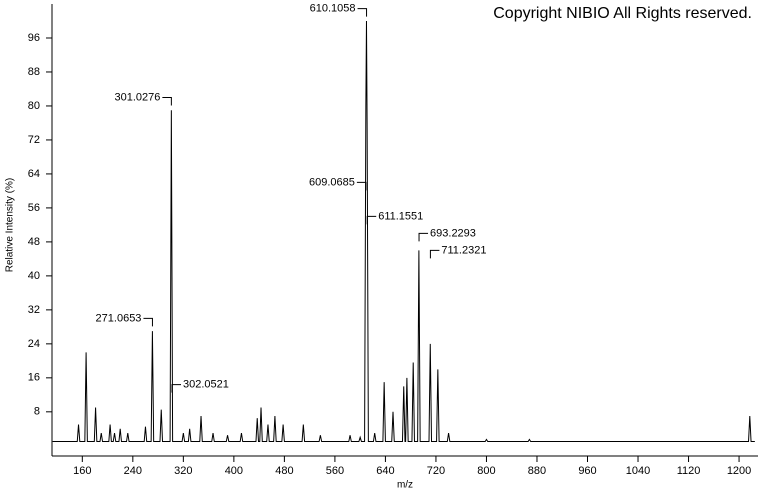 The width and height of the screenshot is (760, 492). What do you see at coordinates (453, 233) in the screenshot?
I see `peak-label: 693.2293` at bounding box center [453, 233].